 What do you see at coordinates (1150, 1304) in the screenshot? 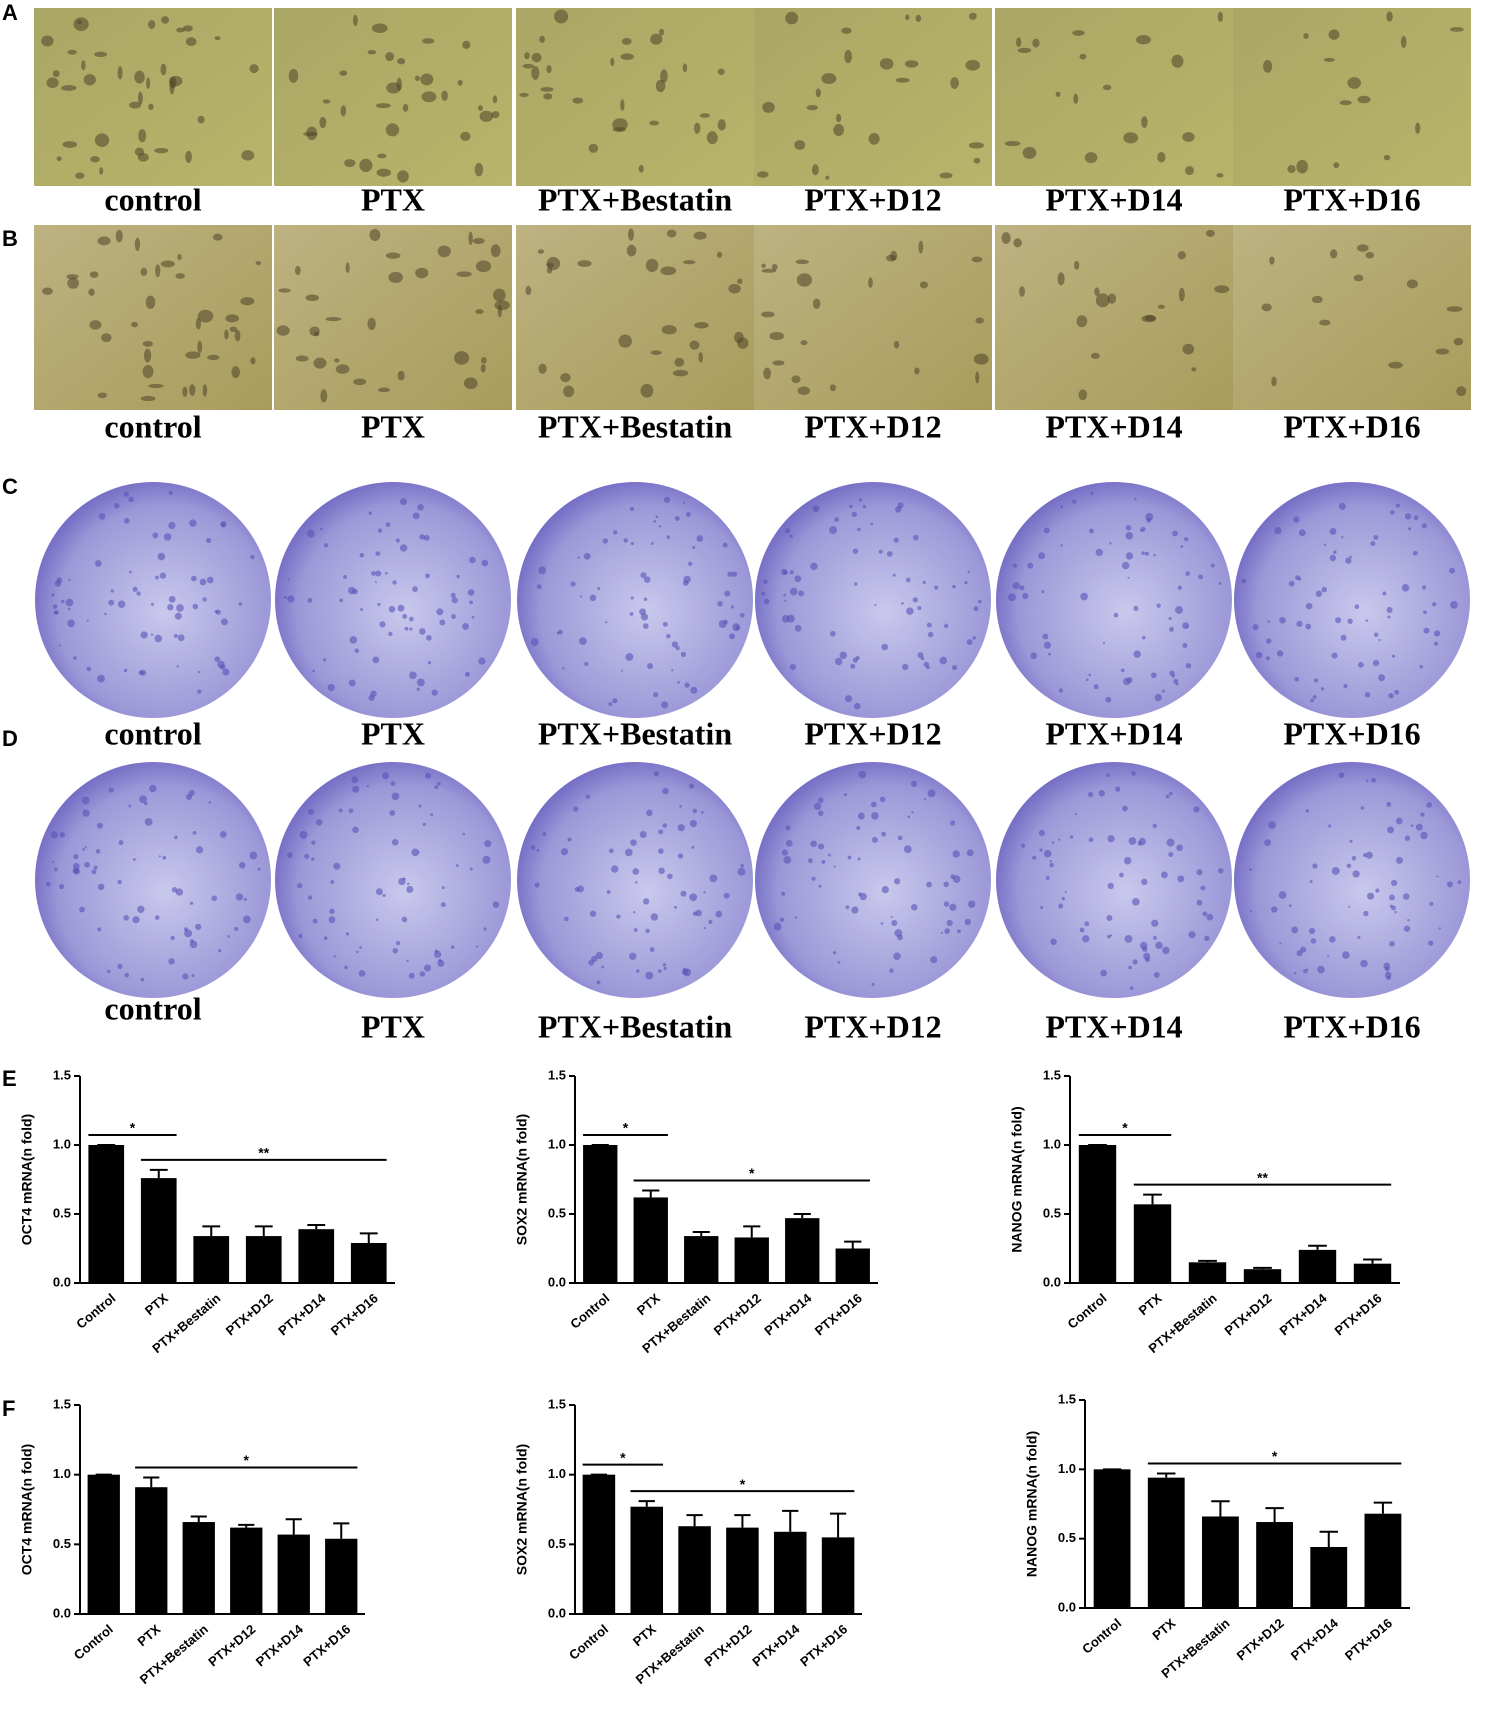
I see `x-tick-label: PTX` at bounding box center [1150, 1304].